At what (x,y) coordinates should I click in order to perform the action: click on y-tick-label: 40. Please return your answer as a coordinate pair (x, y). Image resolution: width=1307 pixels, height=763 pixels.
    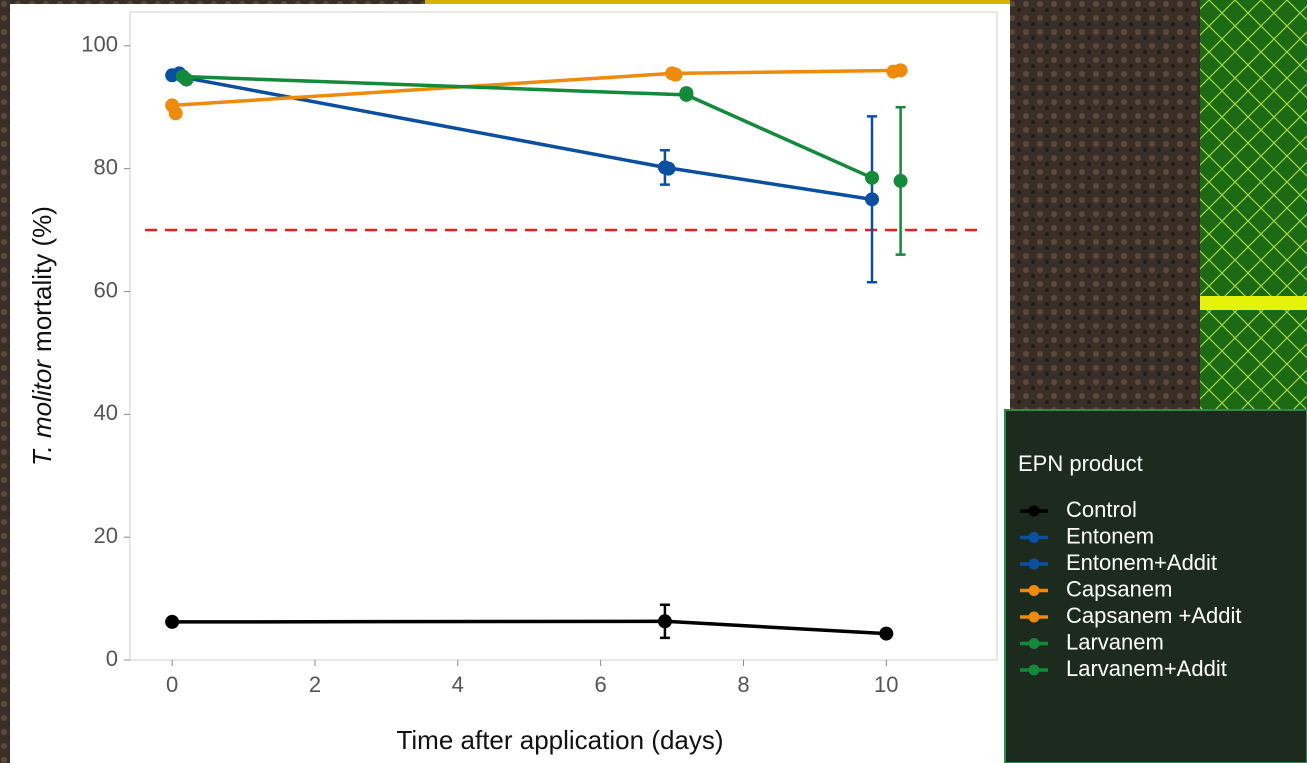
    Looking at the image, I should click on (106, 412).